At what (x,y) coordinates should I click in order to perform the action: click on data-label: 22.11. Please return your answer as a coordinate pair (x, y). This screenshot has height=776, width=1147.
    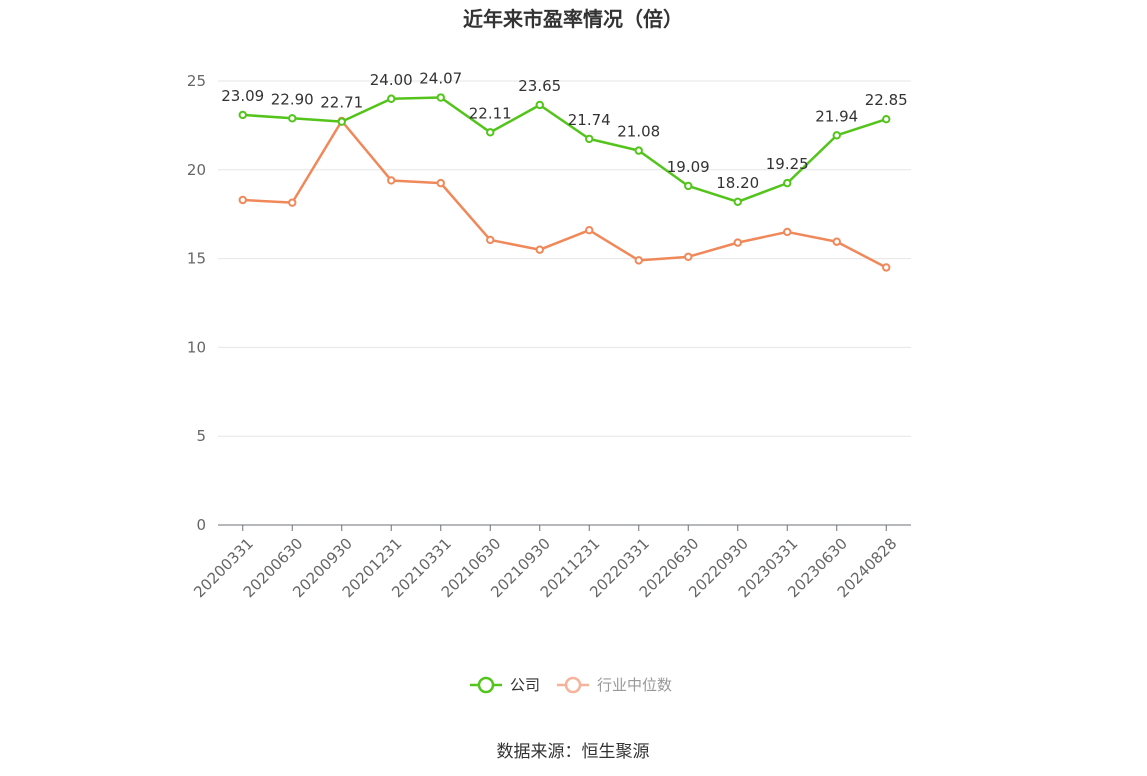
    Looking at the image, I should click on (490, 113).